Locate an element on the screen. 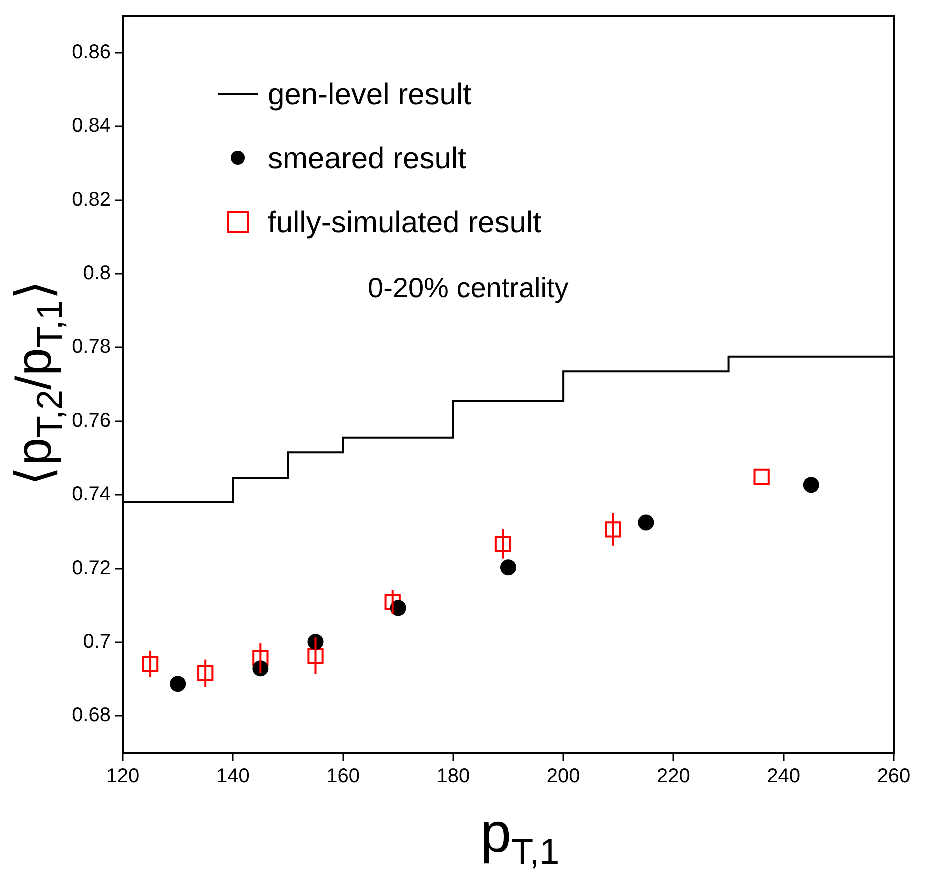 This screenshot has width=940, height=894. x-tick-label: 120 is located at coordinates (123, 777).